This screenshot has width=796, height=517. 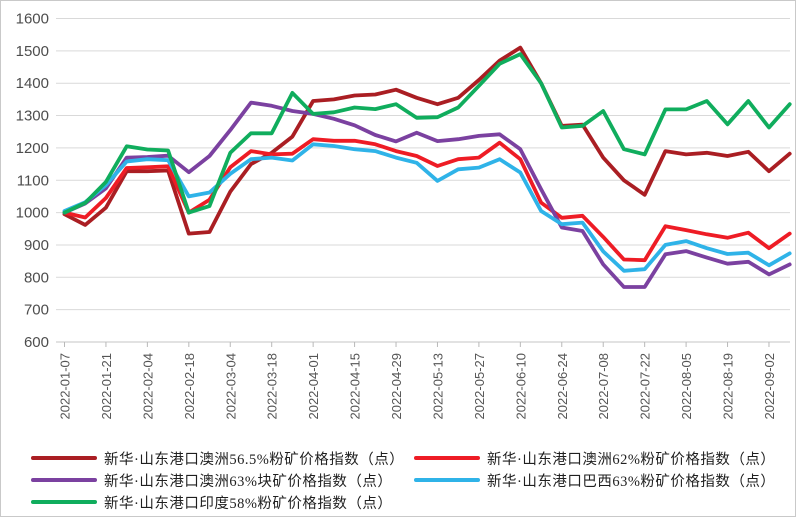 I want to click on x-axis-tick-label: 2022-08-05, so click(x=686, y=386).